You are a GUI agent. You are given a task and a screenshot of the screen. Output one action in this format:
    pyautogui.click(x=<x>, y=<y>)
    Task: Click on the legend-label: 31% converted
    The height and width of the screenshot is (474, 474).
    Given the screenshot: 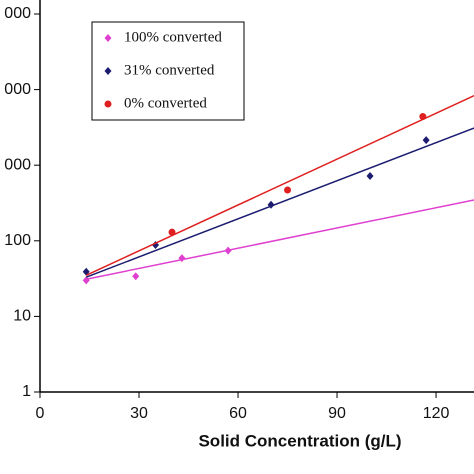 What is the action you would take?
    pyautogui.click(x=169, y=70)
    